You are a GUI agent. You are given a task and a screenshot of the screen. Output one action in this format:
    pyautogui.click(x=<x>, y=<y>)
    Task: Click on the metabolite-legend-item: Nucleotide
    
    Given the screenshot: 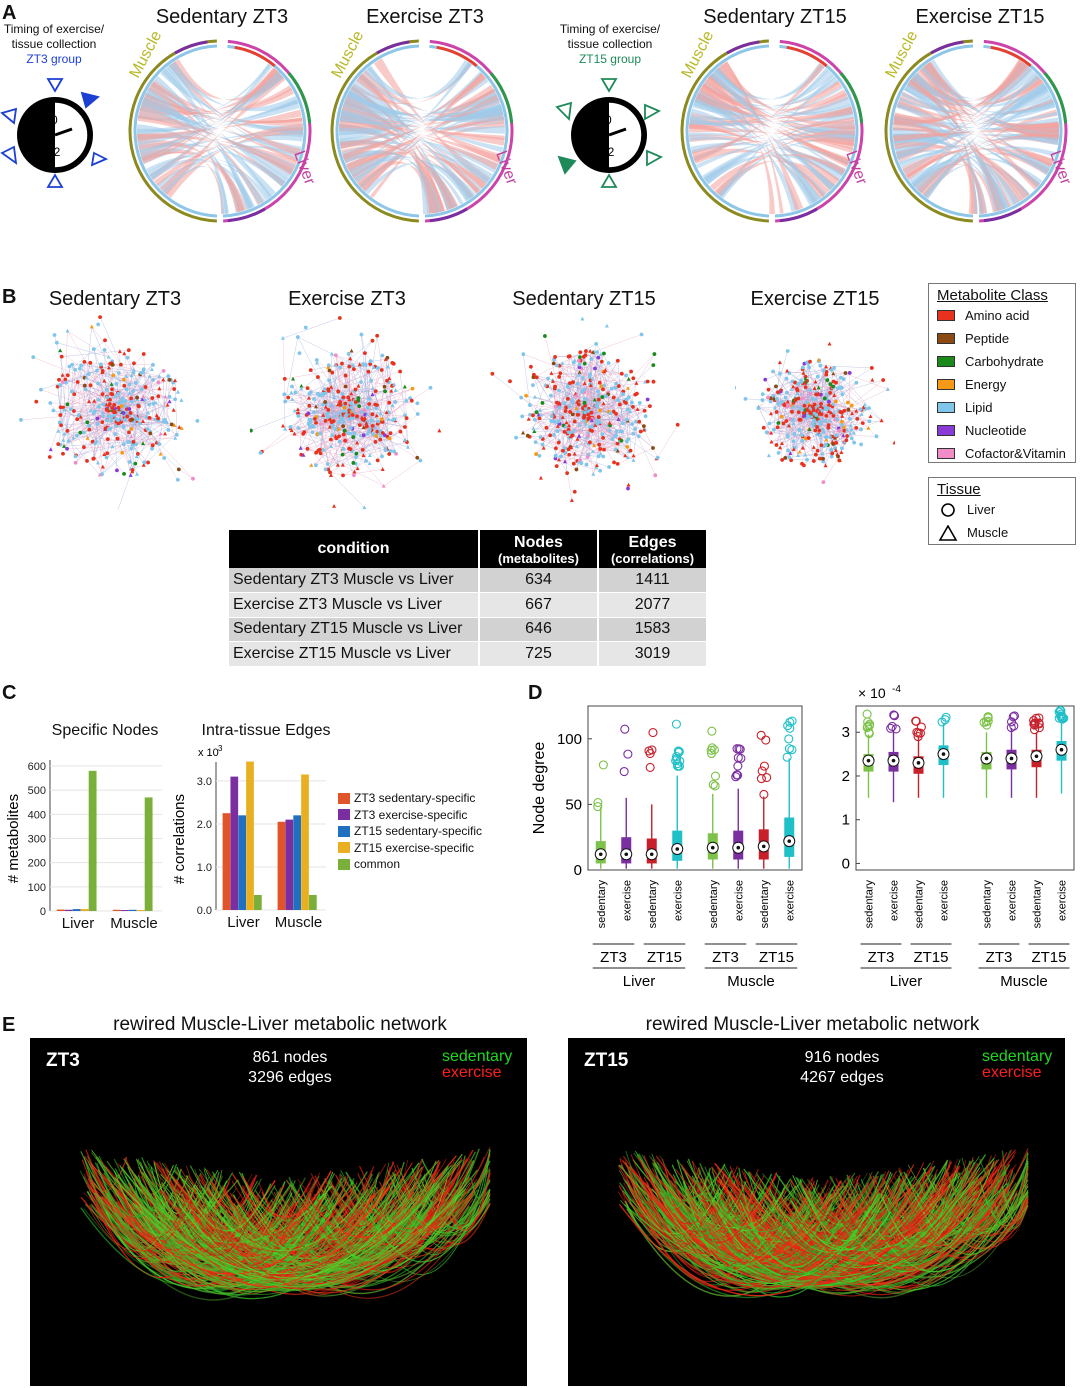 What is the action you would take?
    pyautogui.click(x=1002, y=430)
    